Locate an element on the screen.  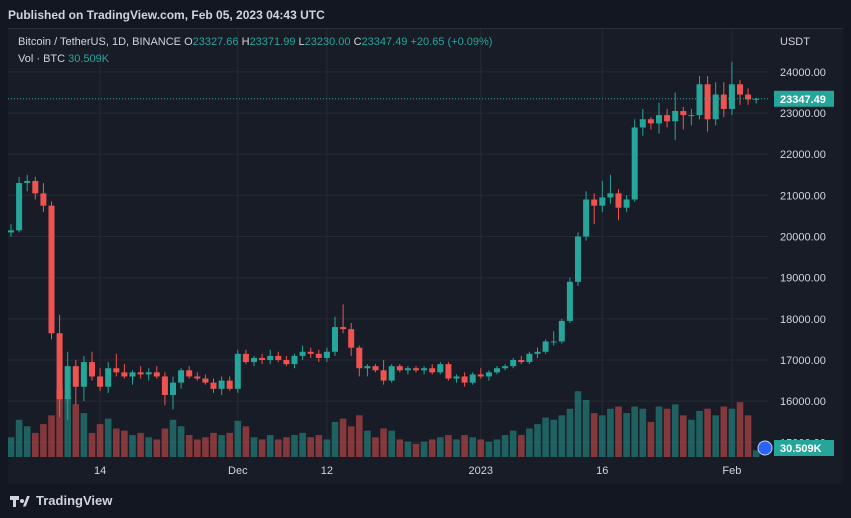
high-value: 23371.99 is located at coordinates (272, 42).